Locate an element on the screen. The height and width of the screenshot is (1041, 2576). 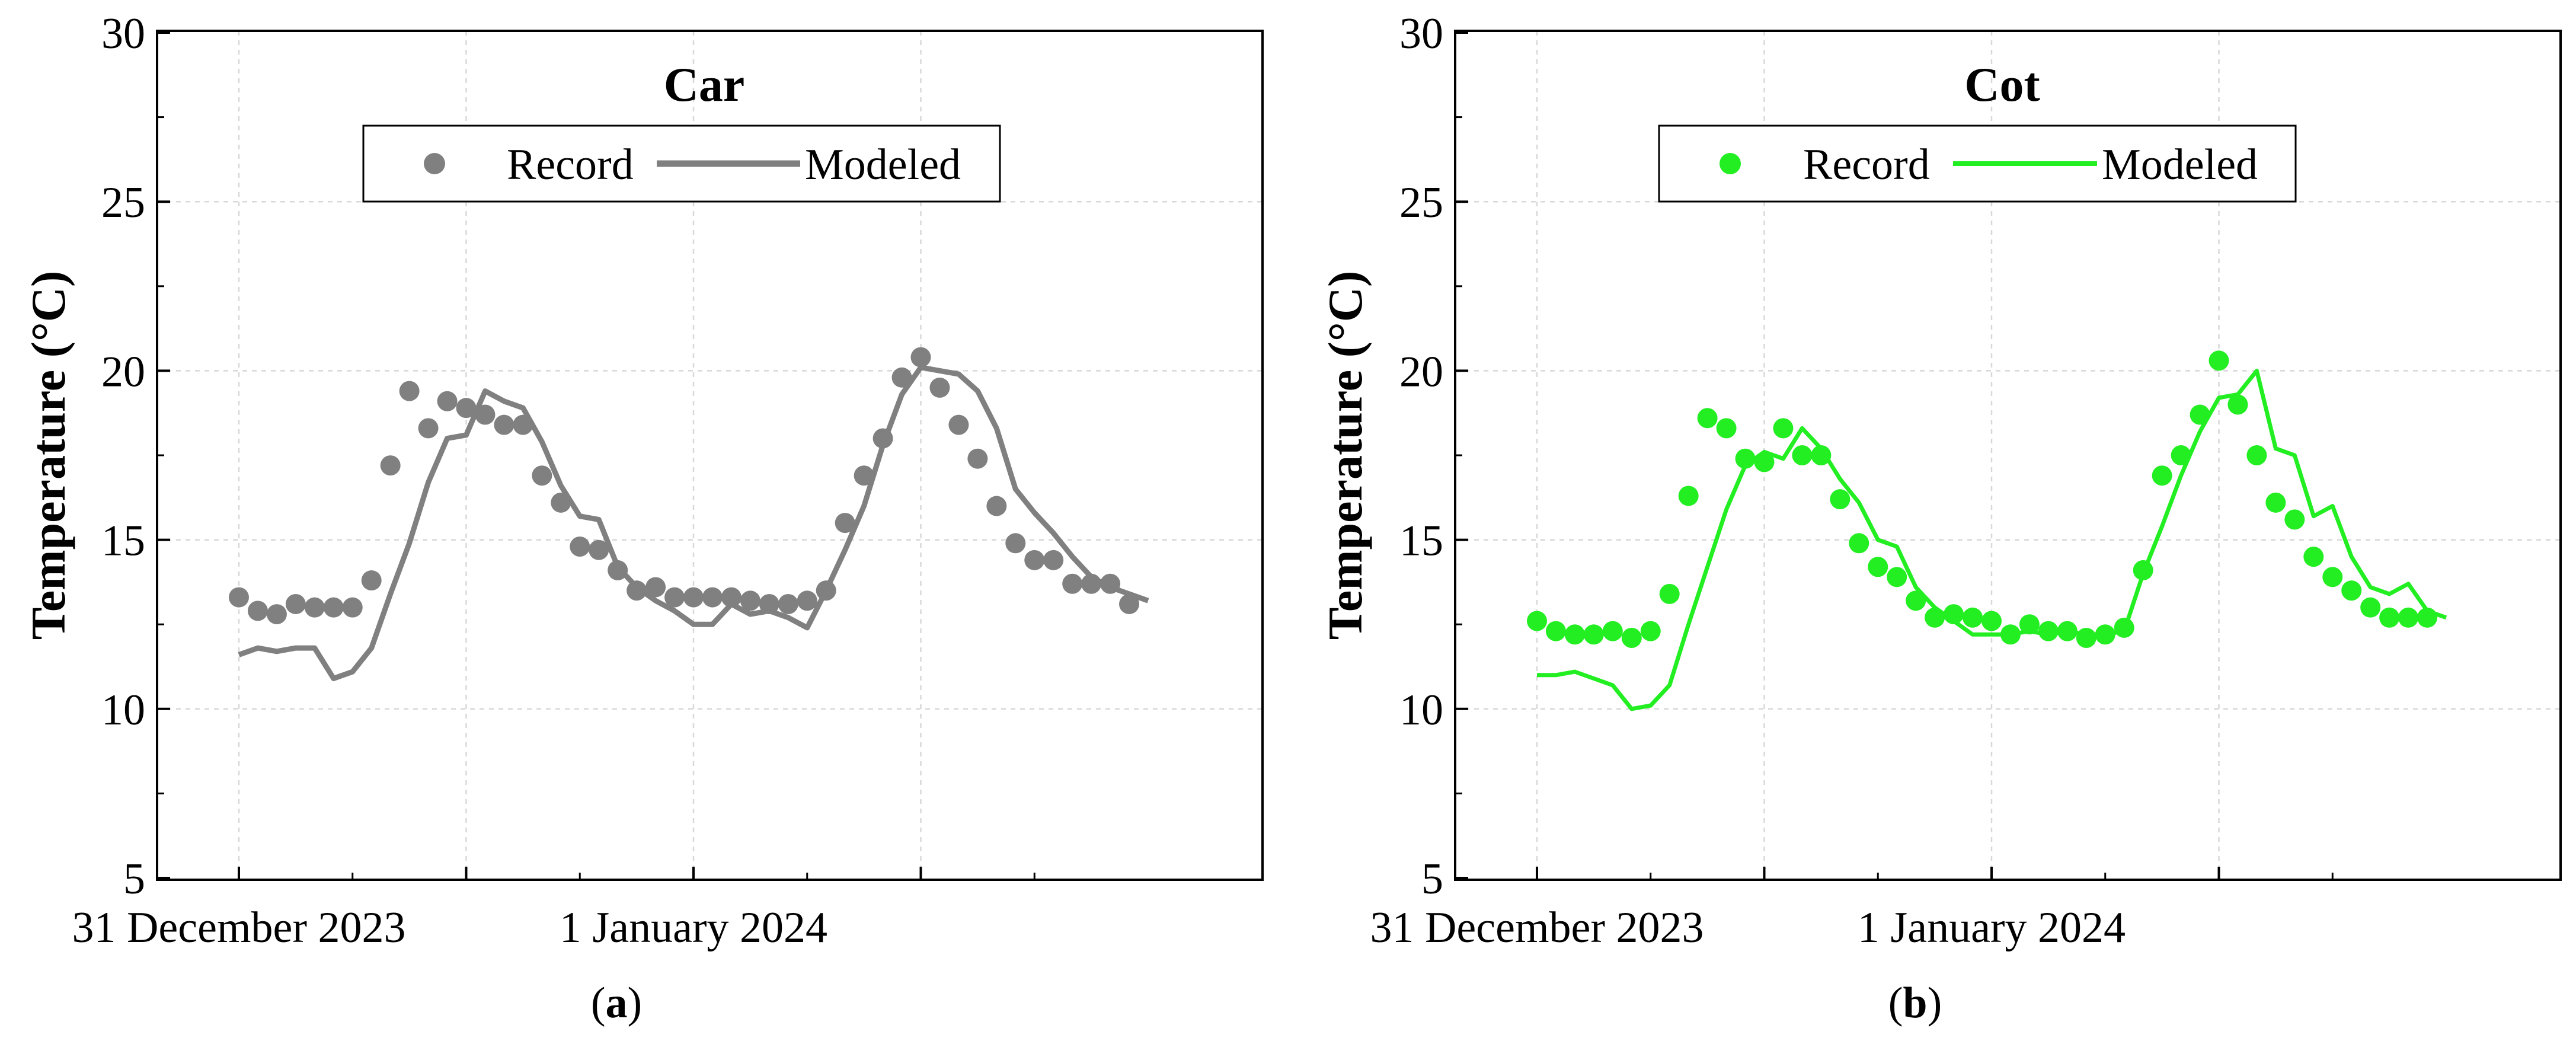
y-tick-label: 15 is located at coordinates (1421, 542).